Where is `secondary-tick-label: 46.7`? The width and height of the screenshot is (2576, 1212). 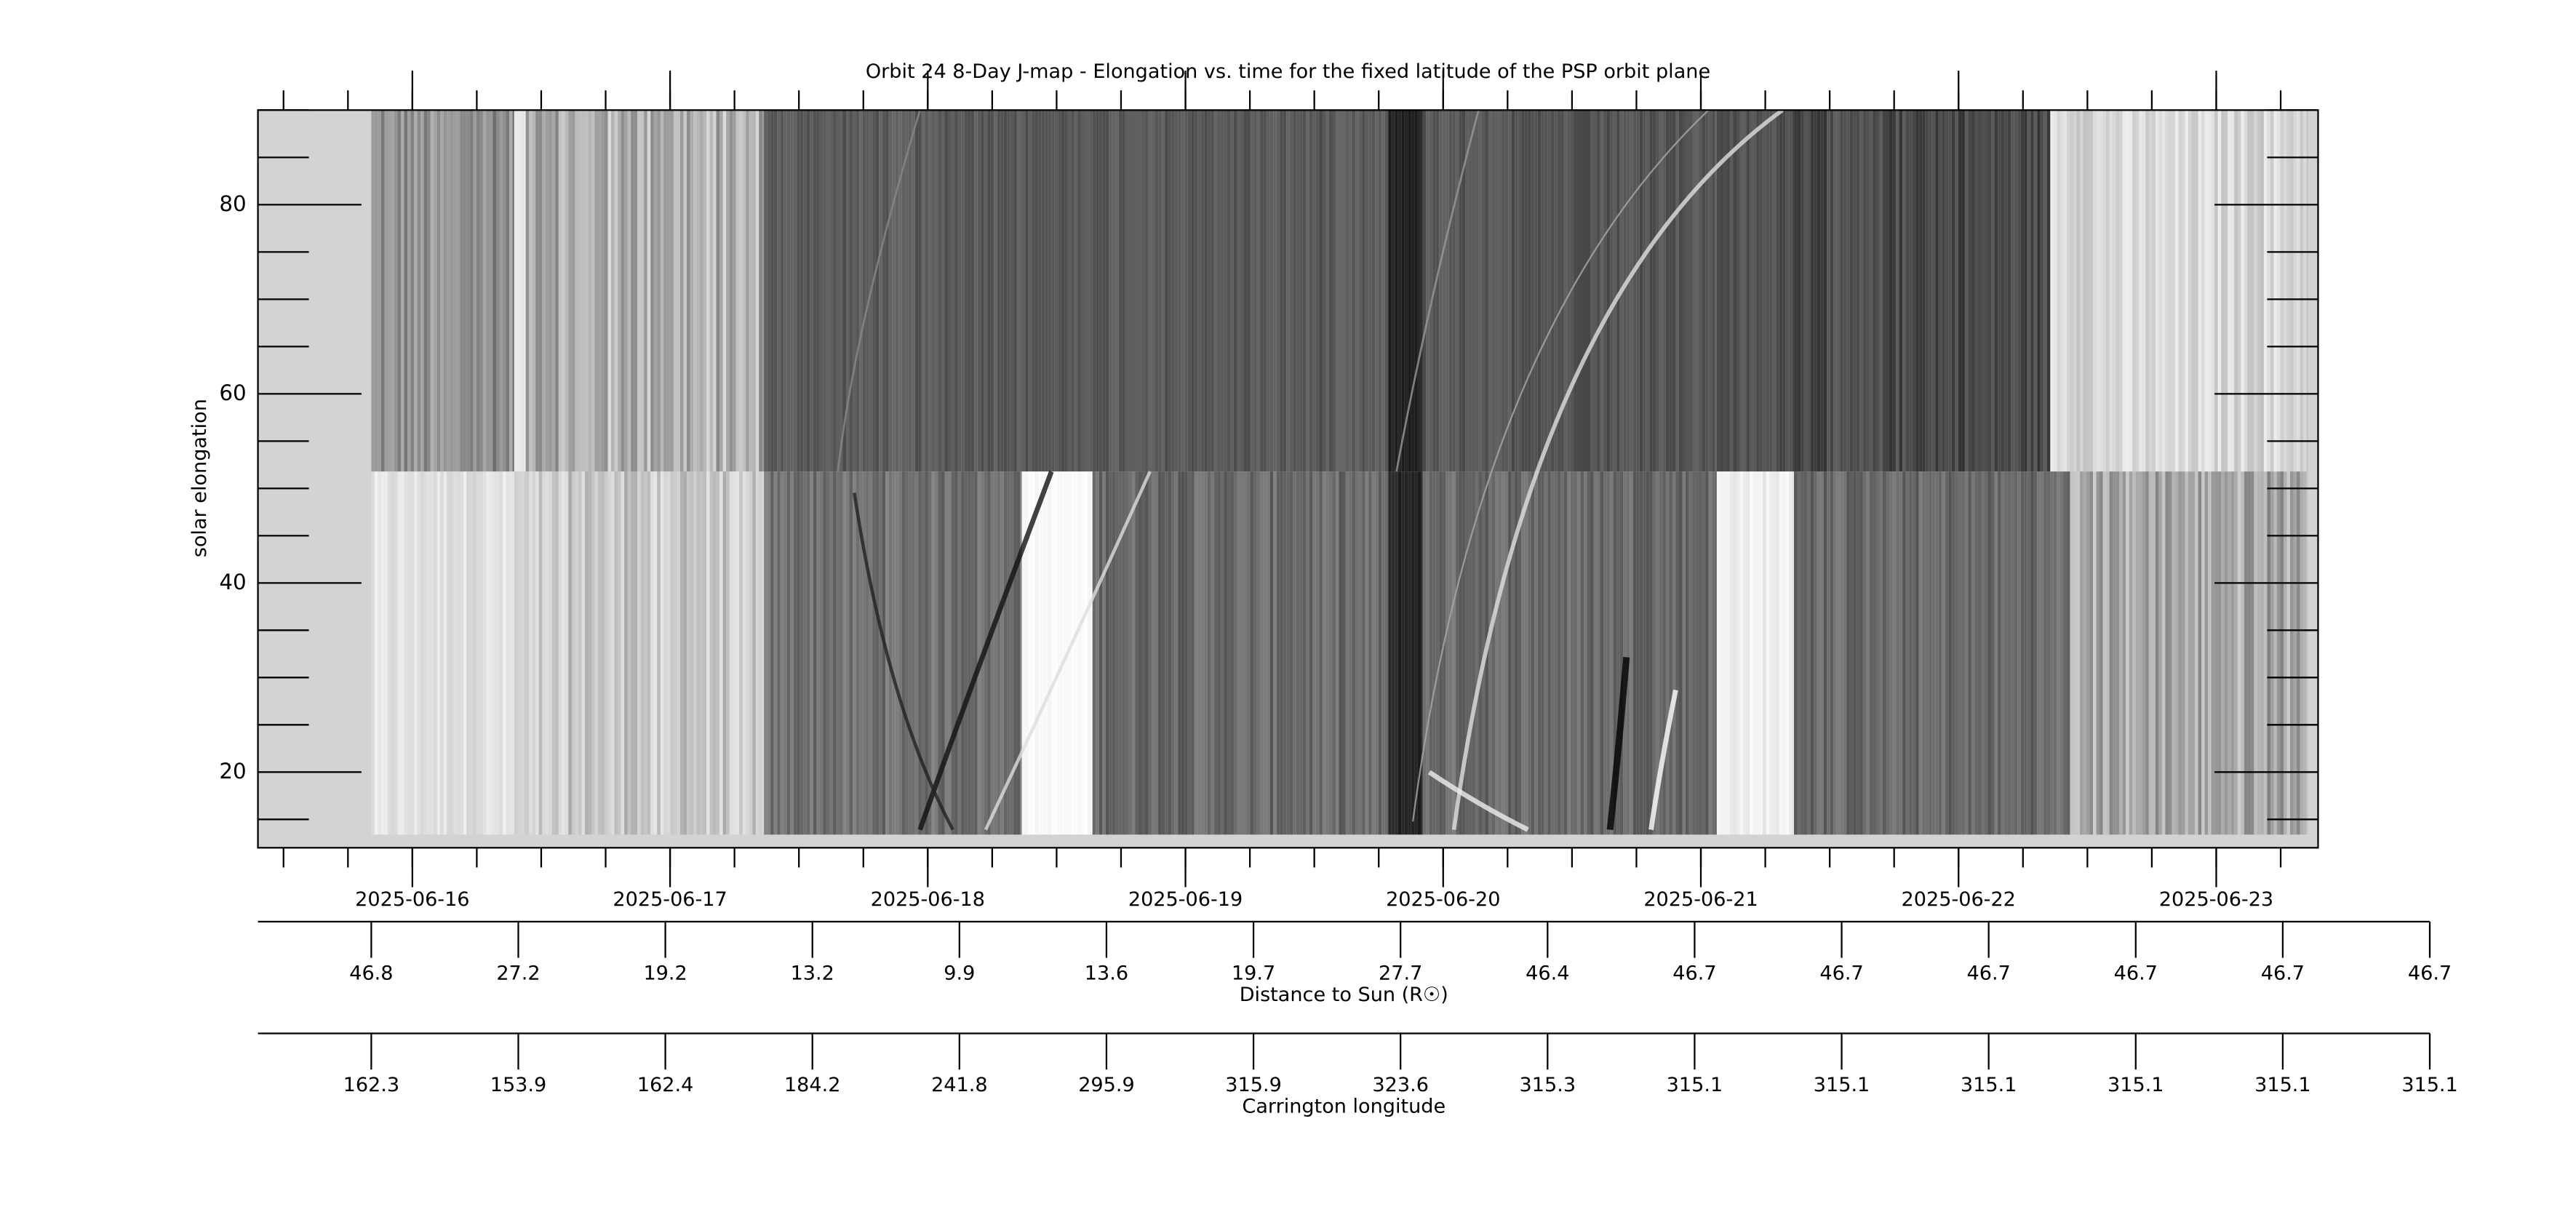 secondary-tick-label: 46.7 is located at coordinates (2430, 973).